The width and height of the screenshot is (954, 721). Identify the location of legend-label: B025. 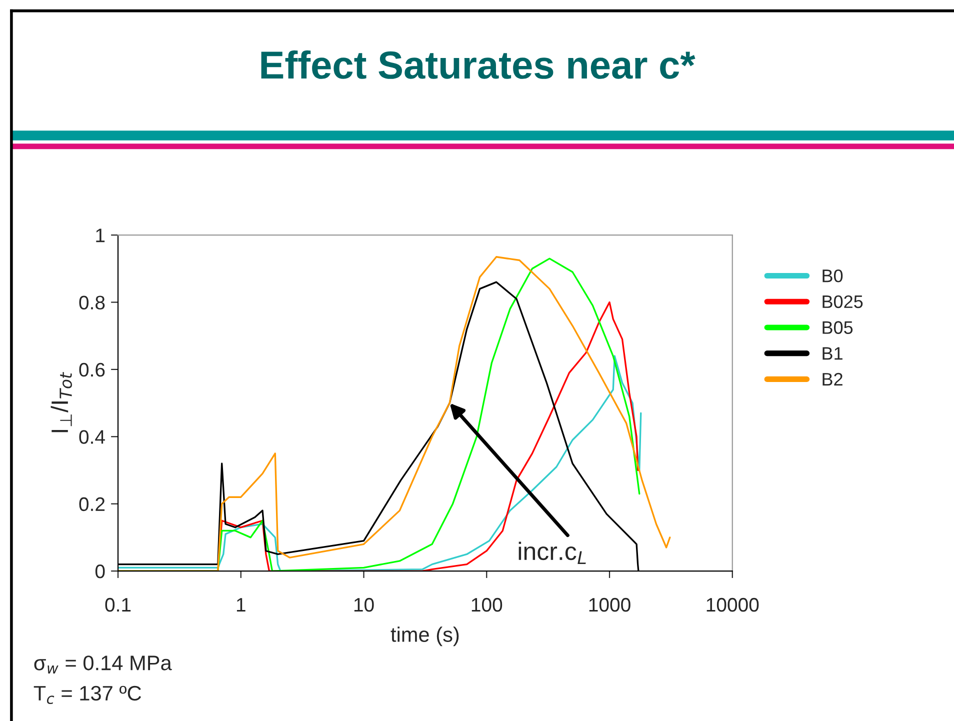
(842, 301).